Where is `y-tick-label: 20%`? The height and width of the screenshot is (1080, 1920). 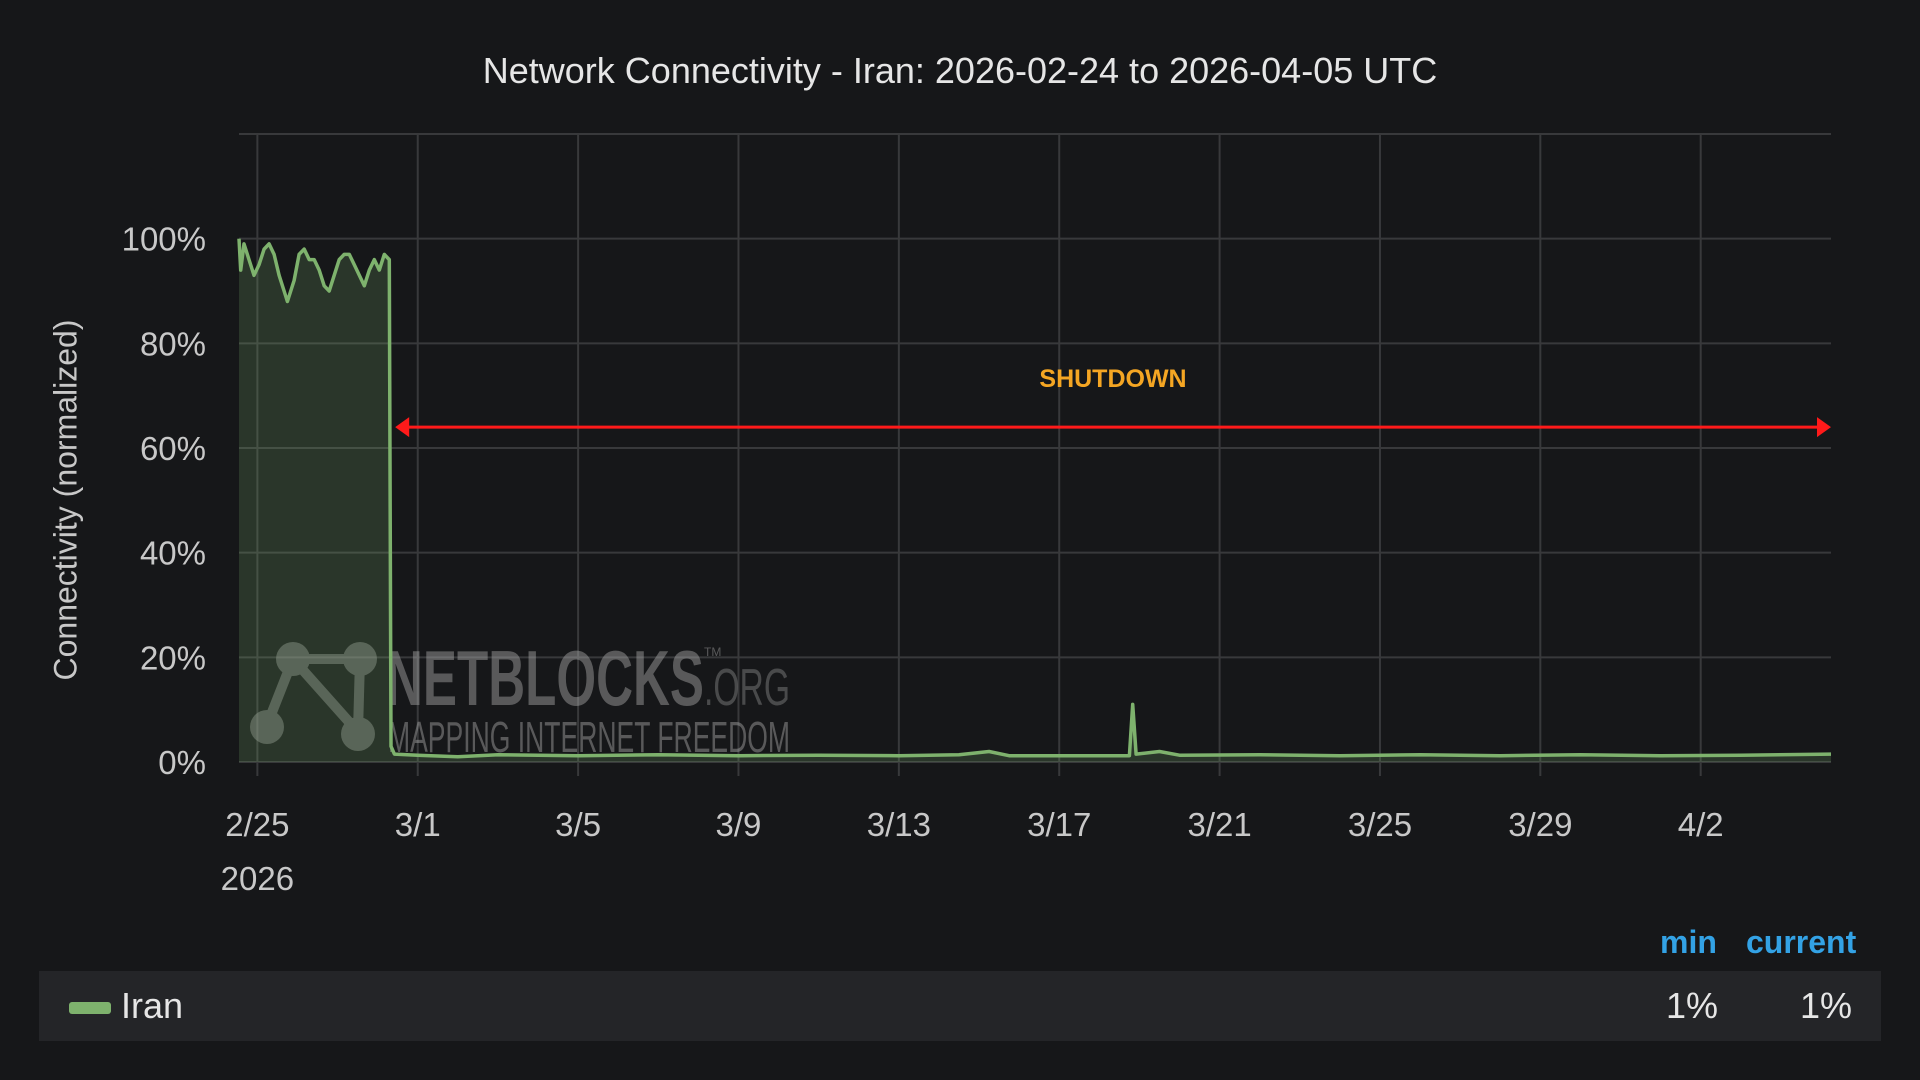 y-tick-label: 20% is located at coordinates (173, 657).